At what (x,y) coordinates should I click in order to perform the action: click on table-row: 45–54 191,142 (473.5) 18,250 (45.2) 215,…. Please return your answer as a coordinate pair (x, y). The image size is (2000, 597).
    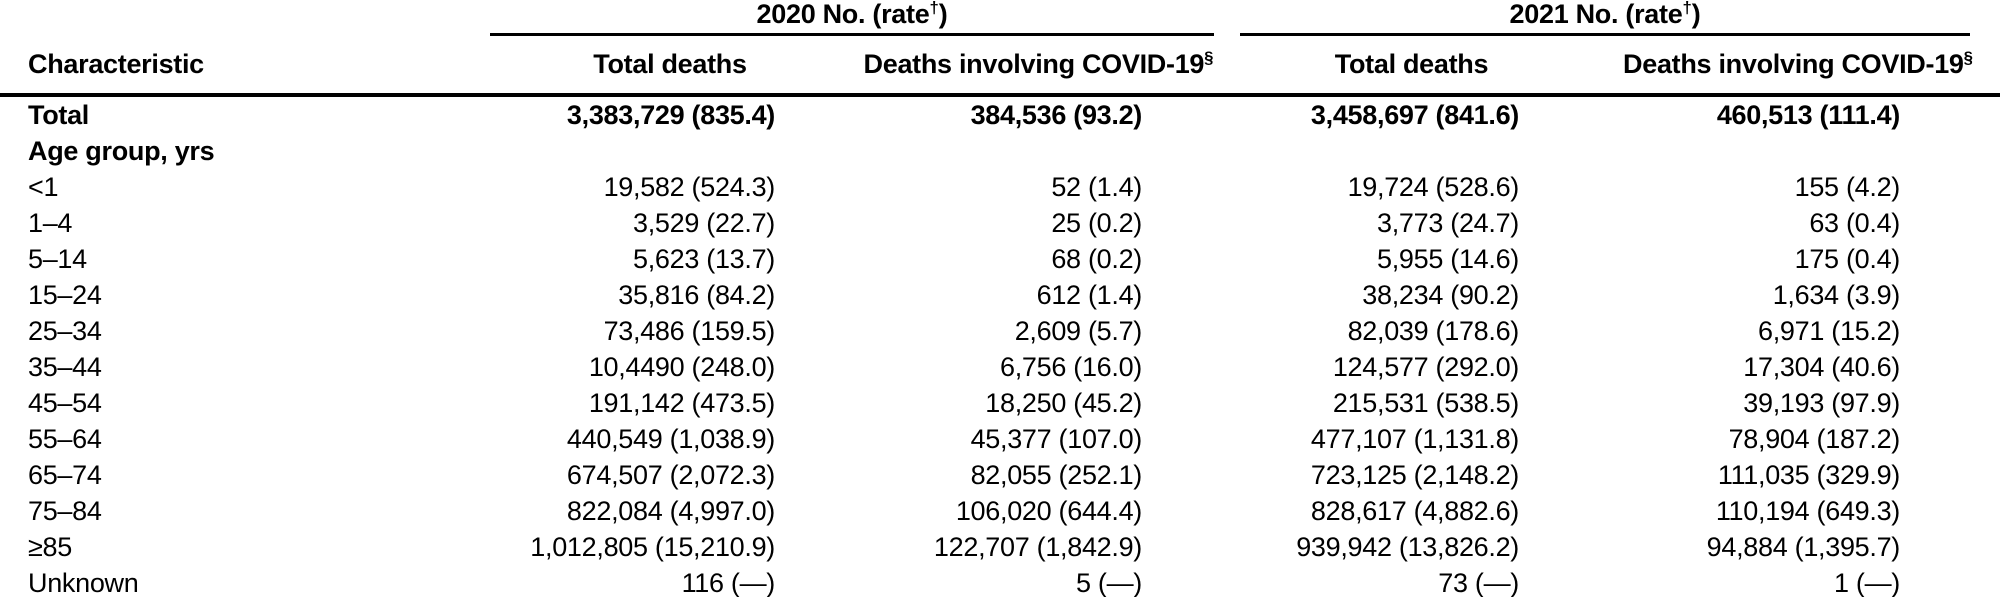
    Looking at the image, I should click on (1000, 403).